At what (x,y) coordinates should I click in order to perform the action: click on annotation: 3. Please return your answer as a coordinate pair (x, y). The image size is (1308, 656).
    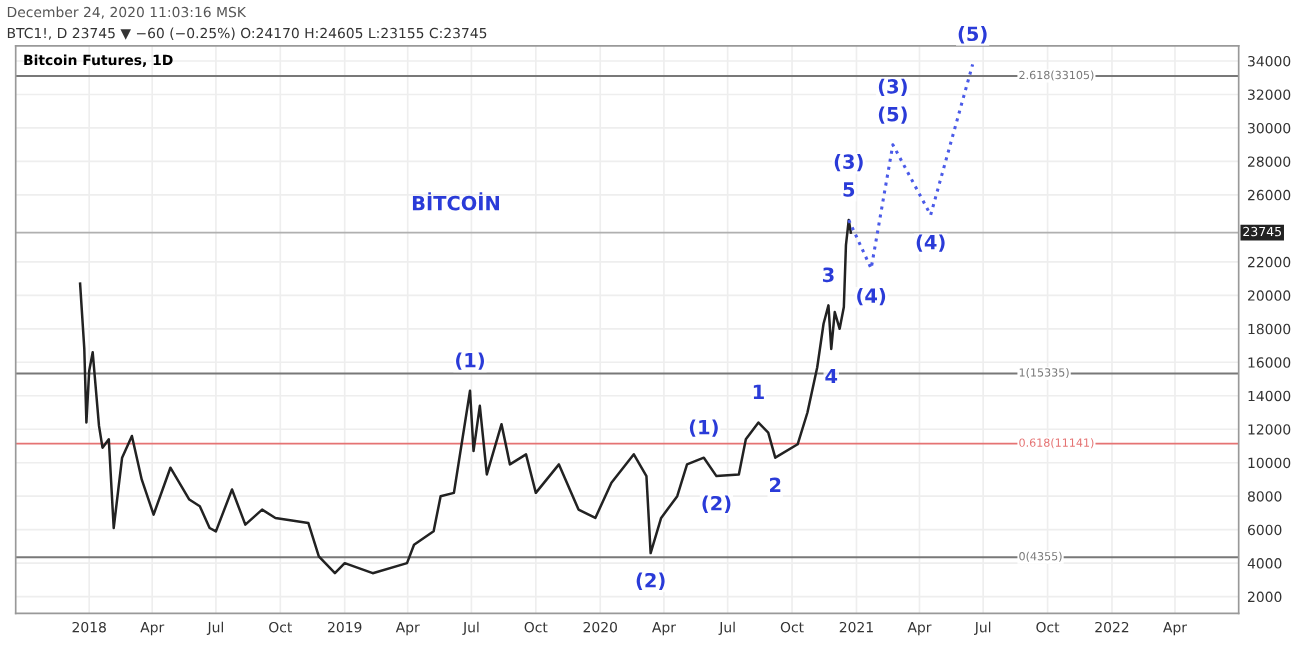
    Looking at the image, I should click on (828, 275).